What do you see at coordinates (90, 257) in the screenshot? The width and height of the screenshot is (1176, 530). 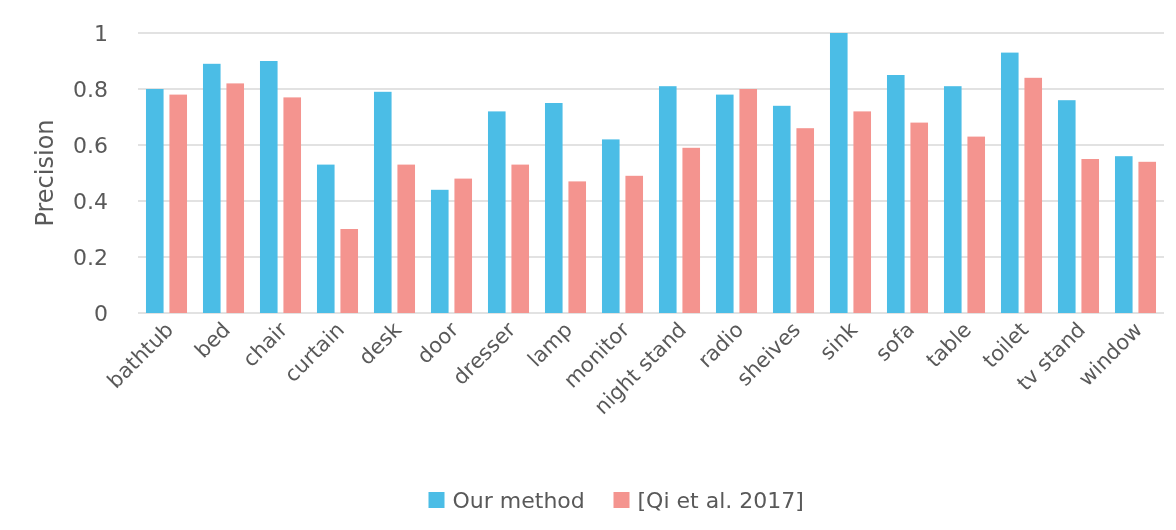 I see `y-tick-label: 0.2` at bounding box center [90, 257].